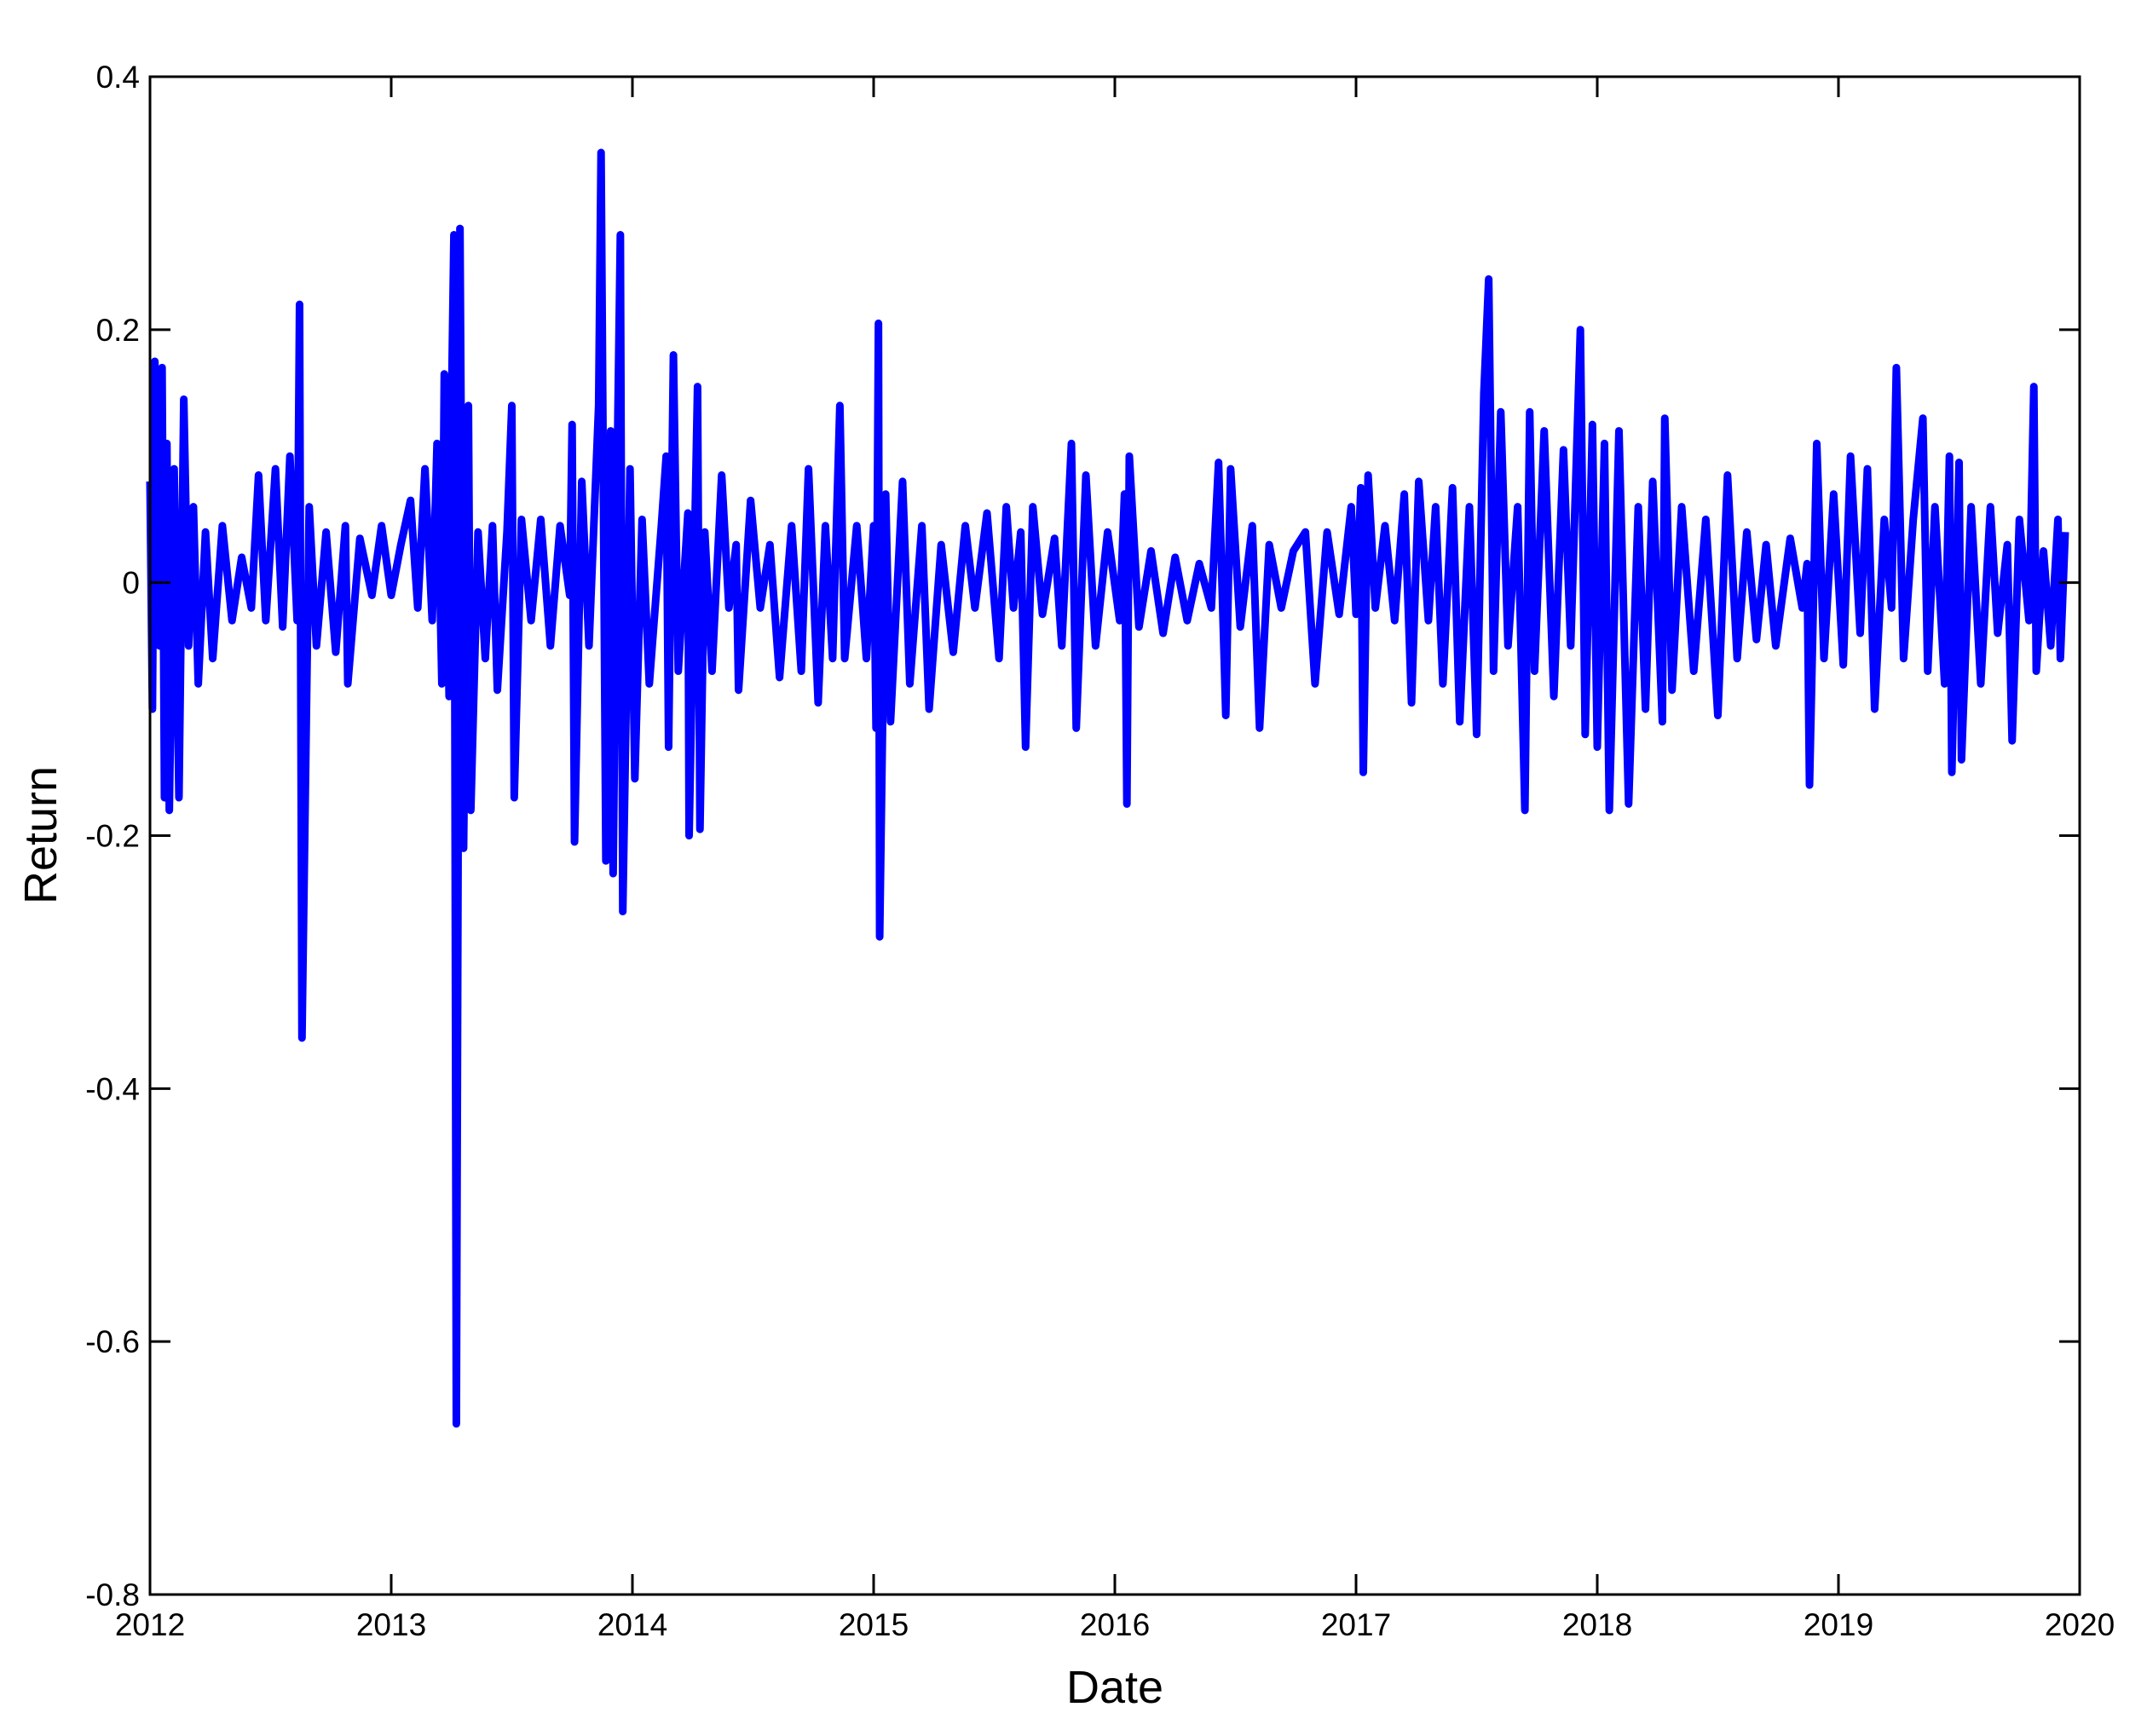  Describe the element at coordinates (1597, 1624) in the screenshot. I see `x-tick-label: 2018` at that location.